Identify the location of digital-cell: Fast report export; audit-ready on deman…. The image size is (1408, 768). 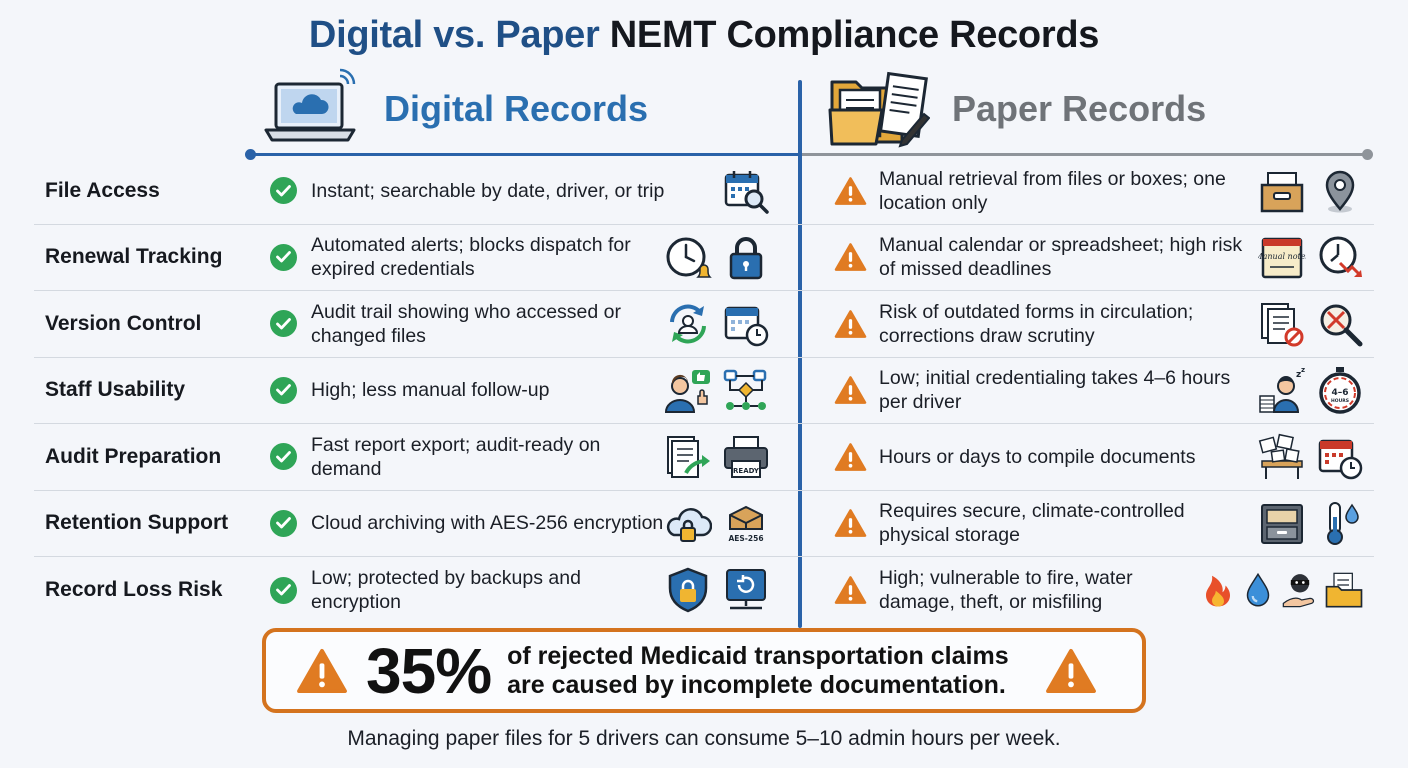
(520, 457).